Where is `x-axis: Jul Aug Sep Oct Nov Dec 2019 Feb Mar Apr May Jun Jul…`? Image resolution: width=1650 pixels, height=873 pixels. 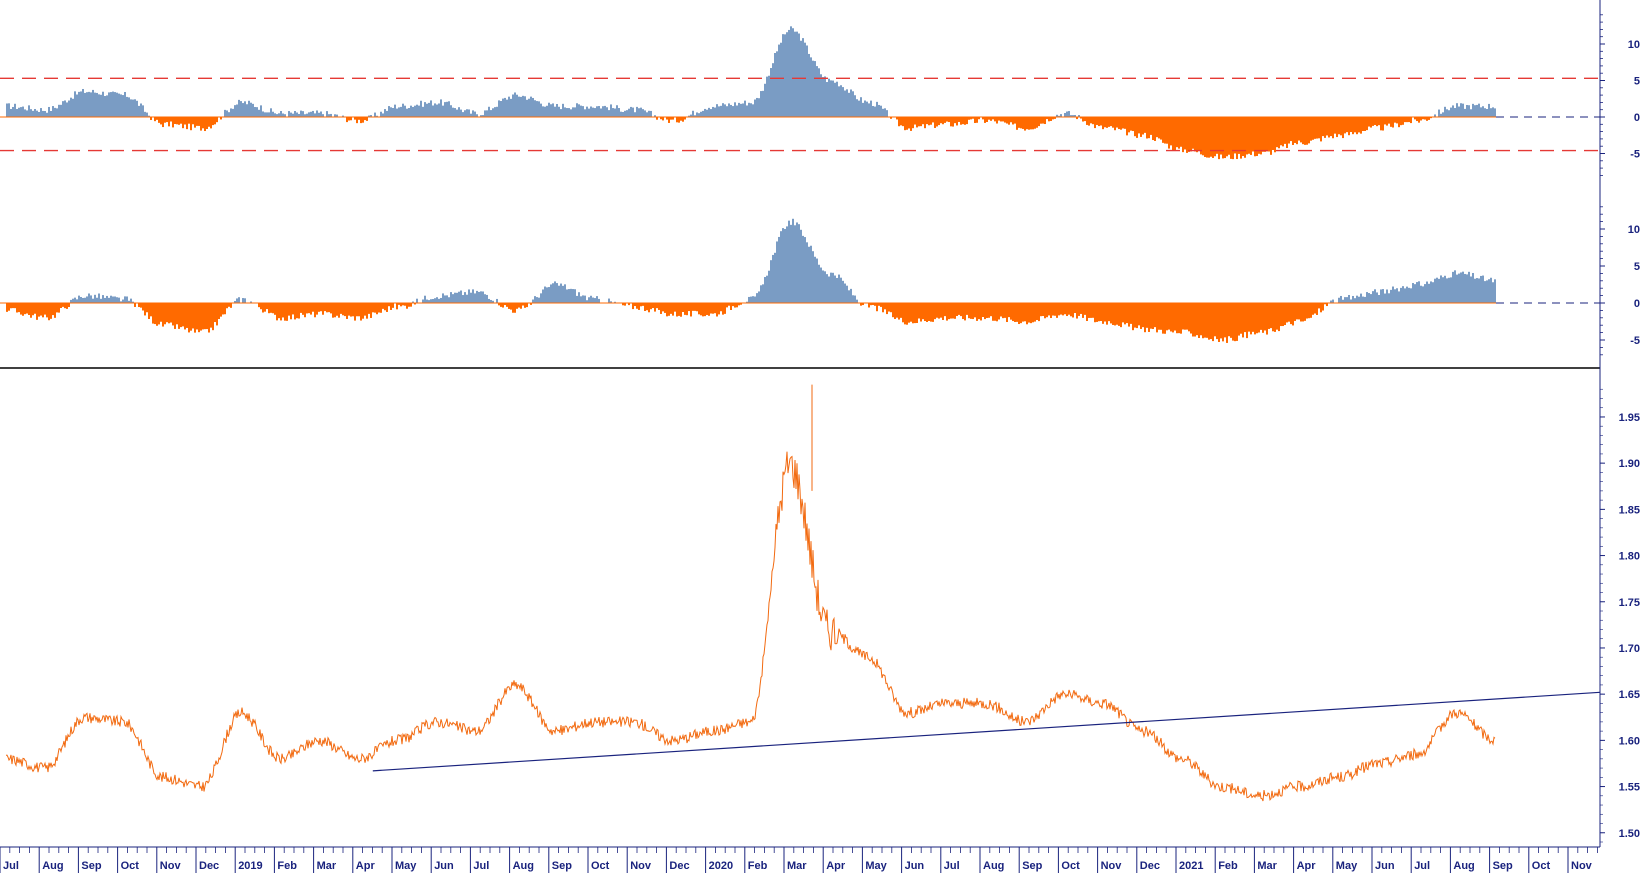 x-axis: Jul Aug Sep Oct Nov Dec 2019 Feb Mar Apr May Jun Jul… is located at coordinates (799, 860).